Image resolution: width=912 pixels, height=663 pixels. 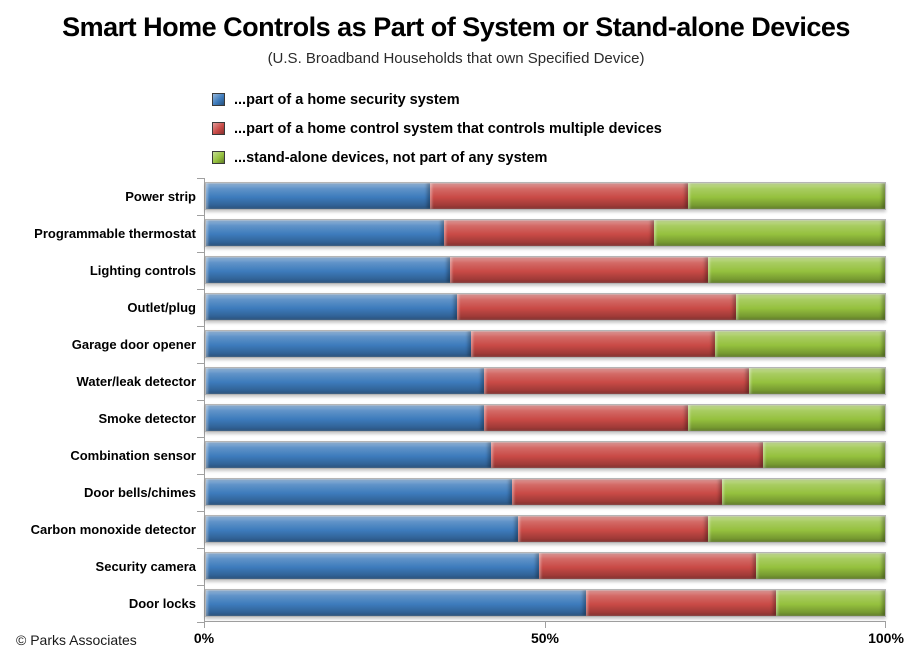 What do you see at coordinates (133, 344) in the screenshot?
I see `category-label: Garage door opener` at bounding box center [133, 344].